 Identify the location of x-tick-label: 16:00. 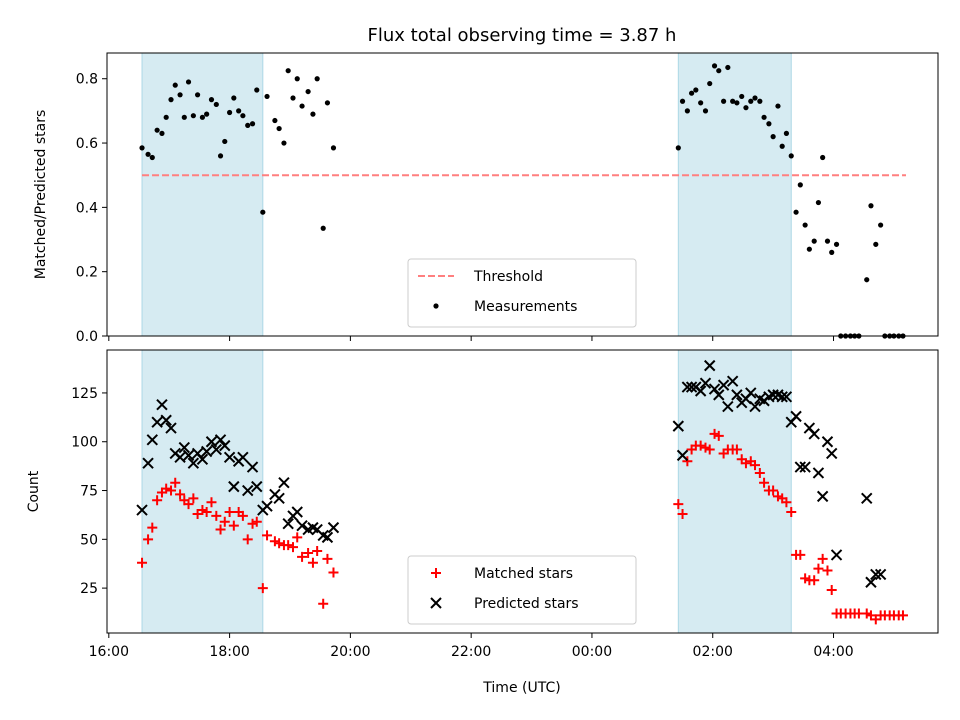
(109, 652).